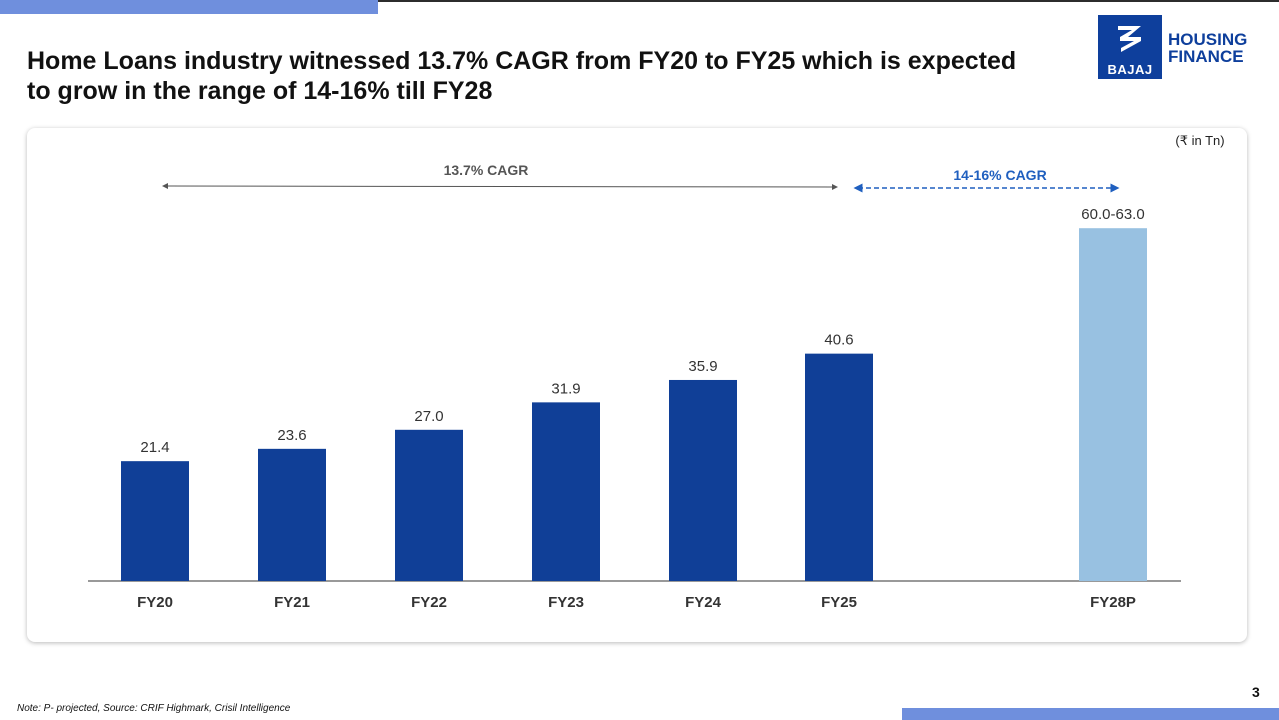  What do you see at coordinates (291, 435) in the screenshot?
I see `data-label-fy21: 23.6` at bounding box center [291, 435].